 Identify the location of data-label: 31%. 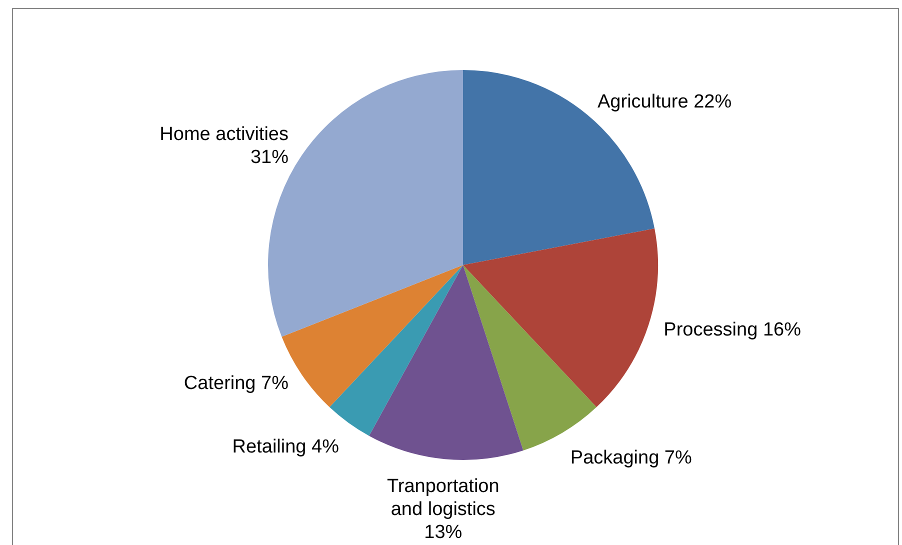
(269, 157).